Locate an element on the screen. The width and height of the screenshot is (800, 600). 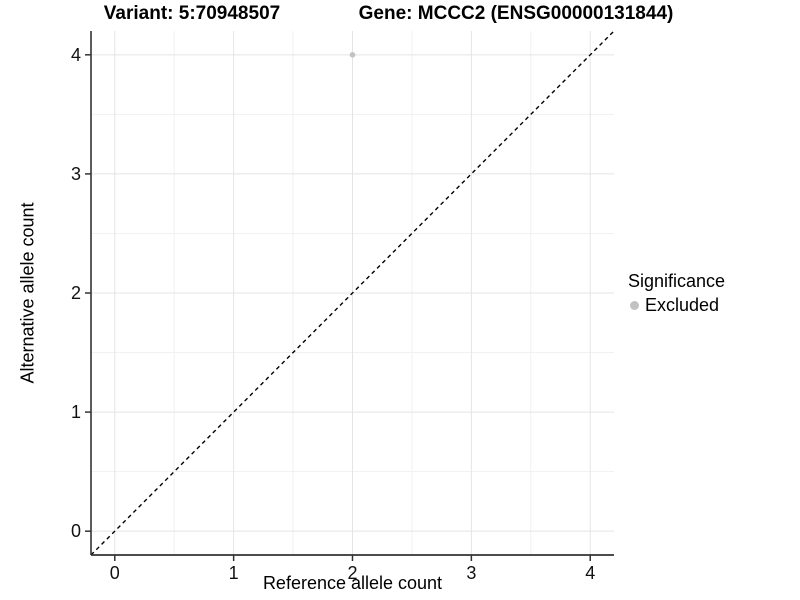
variant-title: Variant: 5:70948507 is located at coordinates (192, 13).